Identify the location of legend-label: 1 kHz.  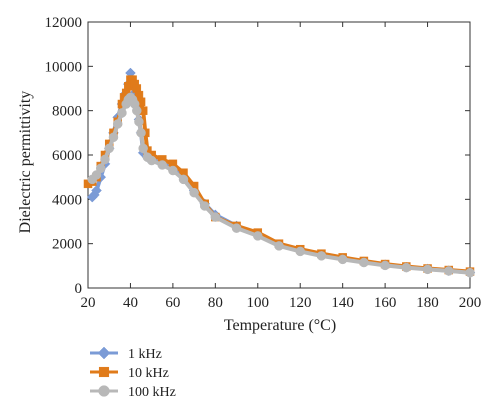
(145, 354).